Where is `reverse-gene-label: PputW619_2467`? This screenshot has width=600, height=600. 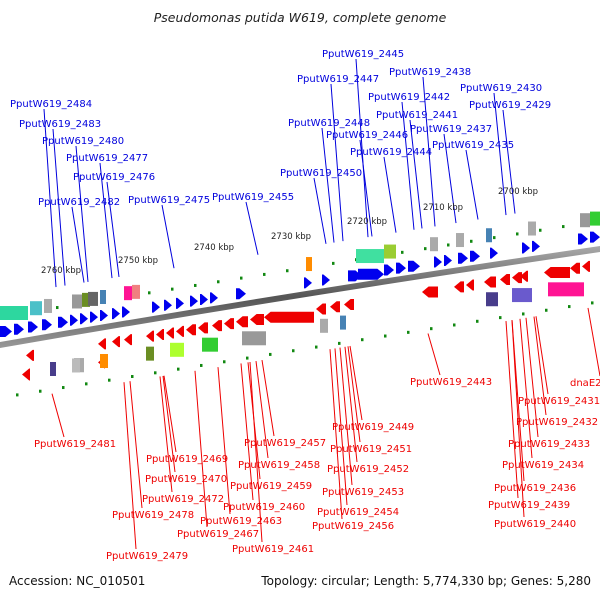
reverse-gene-label: PputW619_2467 is located at coordinates (218, 534).